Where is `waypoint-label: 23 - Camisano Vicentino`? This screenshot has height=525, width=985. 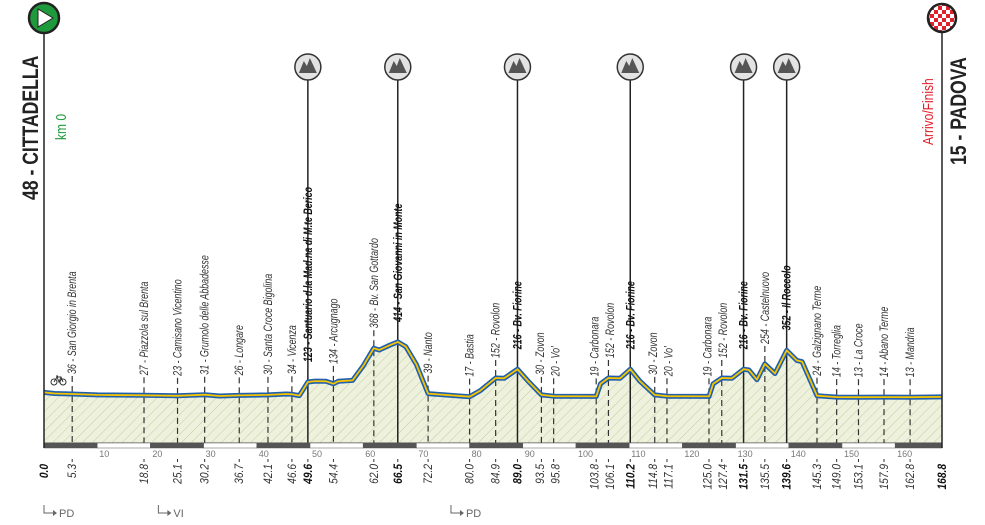
waypoint-label: 23 - Camisano Vicentino is located at coordinates (178, 327).